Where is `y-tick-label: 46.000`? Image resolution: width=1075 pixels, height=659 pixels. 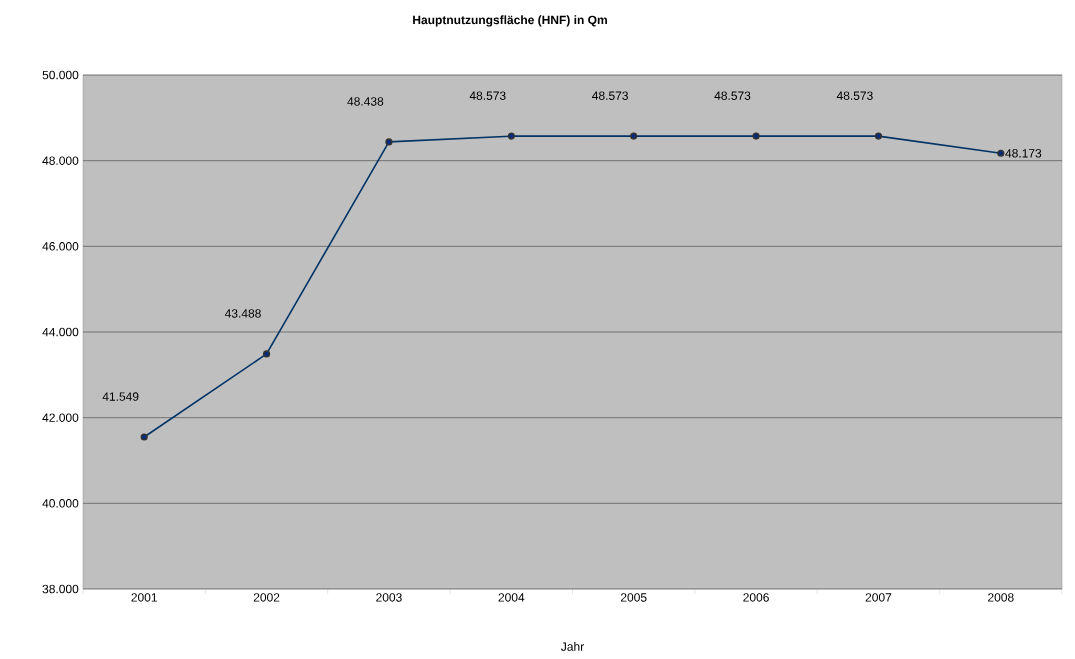 y-tick-label: 46.000 is located at coordinates (60, 246).